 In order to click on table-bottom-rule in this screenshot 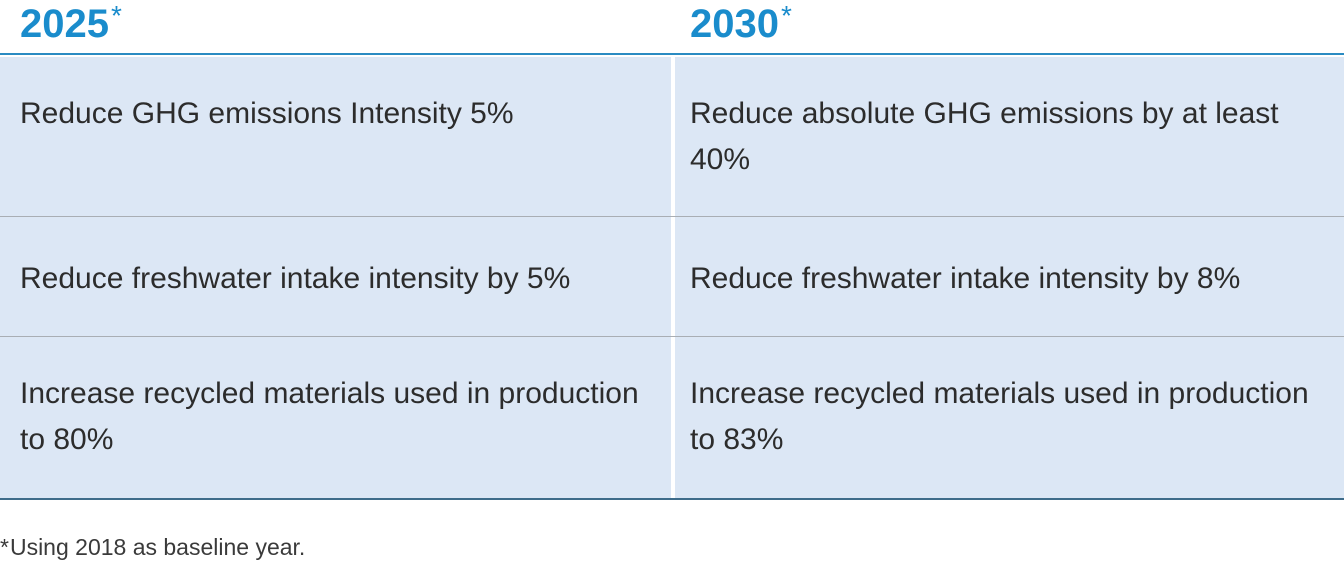, I will do `click(672, 499)`.